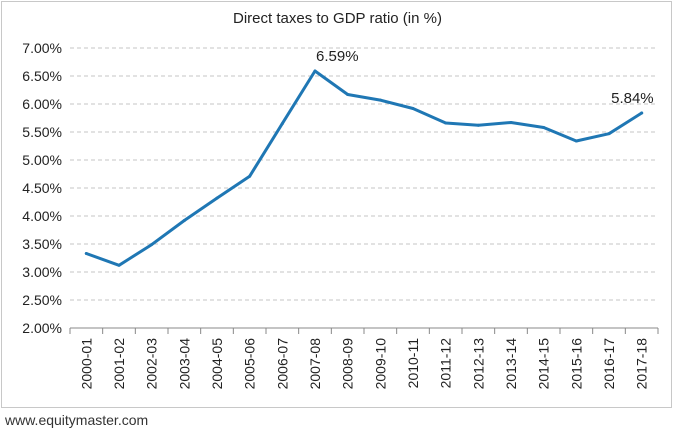 The width and height of the screenshot is (675, 430). Describe the element at coordinates (337, 18) in the screenshot. I see `chart-title: Direct taxes to GDP ratio (in %)` at that location.